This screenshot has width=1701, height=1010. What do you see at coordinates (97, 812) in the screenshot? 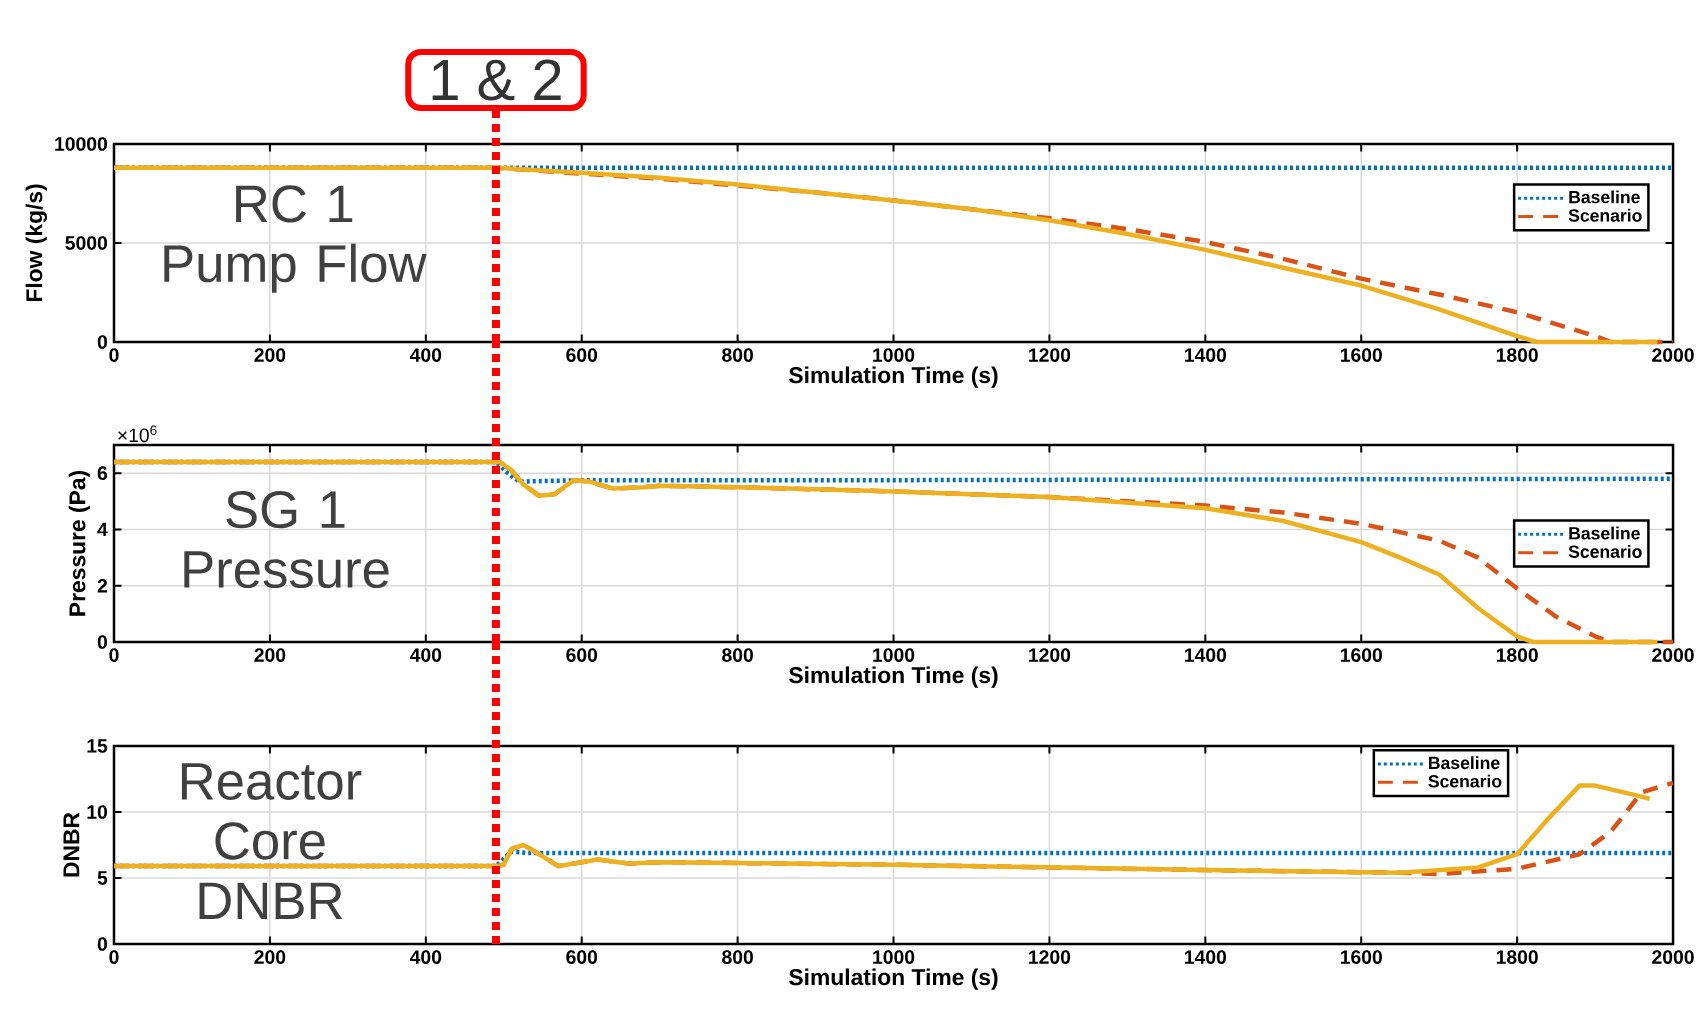
I see `y-tick-label: 10` at bounding box center [97, 812].